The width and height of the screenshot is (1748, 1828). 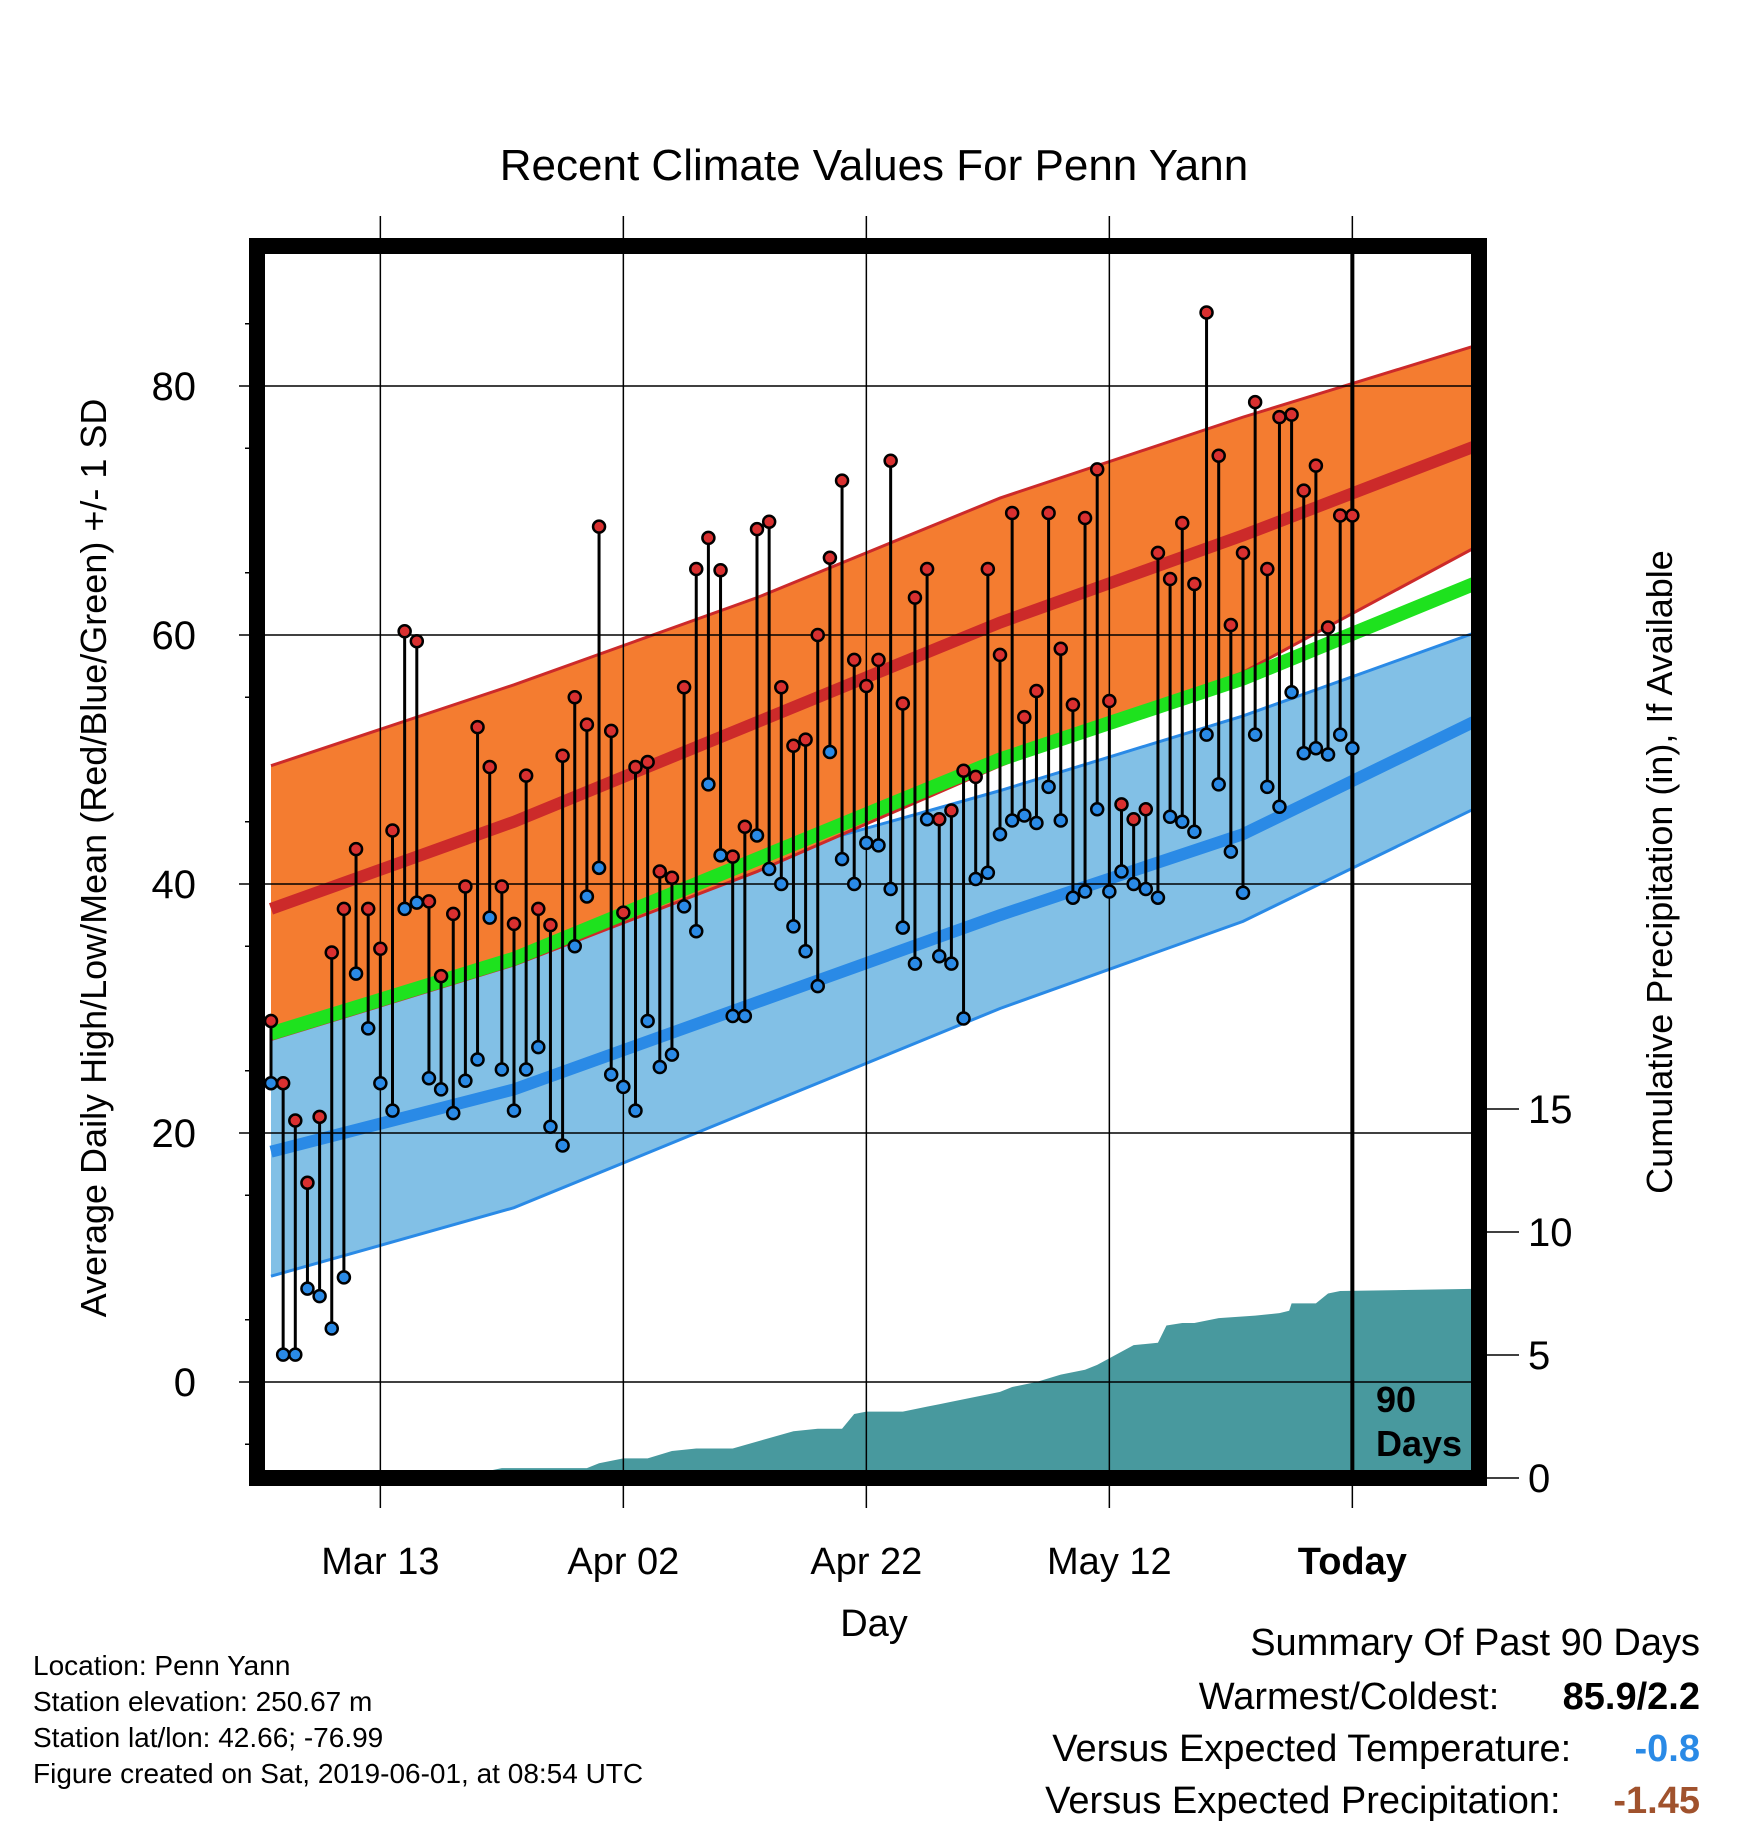 What do you see at coordinates (185, 1383) in the screenshot?
I see `y-tick-label: 0` at bounding box center [185, 1383].